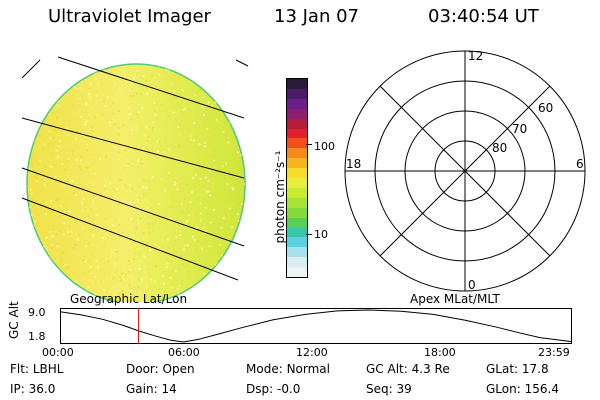 The image size is (600, 400). What do you see at coordinates (58, 352) in the screenshot?
I see `x-tick-0000: 00:00` at bounding box center [58, 352].